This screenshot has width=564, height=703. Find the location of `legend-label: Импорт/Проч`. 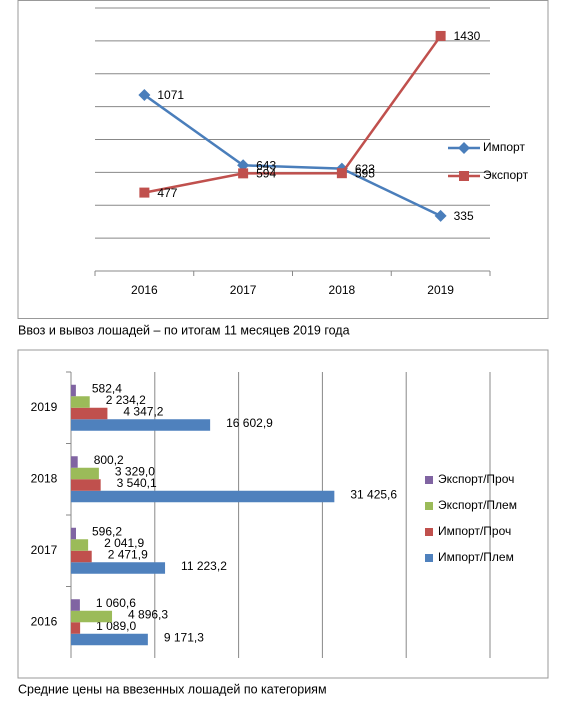

legend-label: Импорт/Проч is located at coordinates (474, 531).